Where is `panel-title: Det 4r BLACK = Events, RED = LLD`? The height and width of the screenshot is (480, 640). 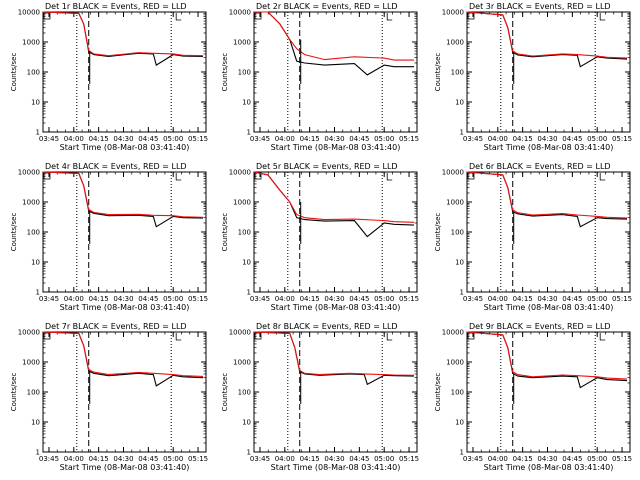 panel-title: Det 4r BLACK = Events, RED = LLD is located at coordinates (116, 166).